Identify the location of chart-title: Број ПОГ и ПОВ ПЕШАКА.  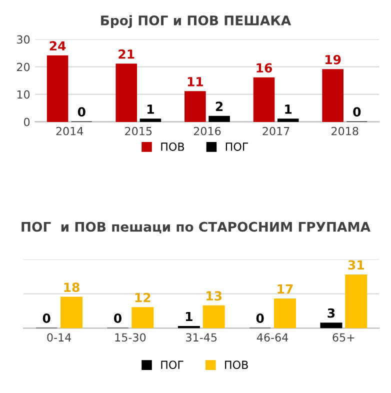
(196, 21).